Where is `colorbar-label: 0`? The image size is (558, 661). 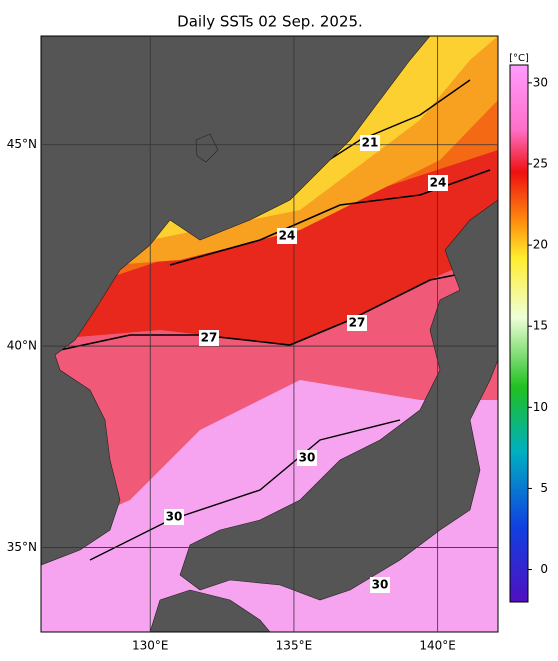
colorbar-label: 0 is located at coordinates (544, 569).